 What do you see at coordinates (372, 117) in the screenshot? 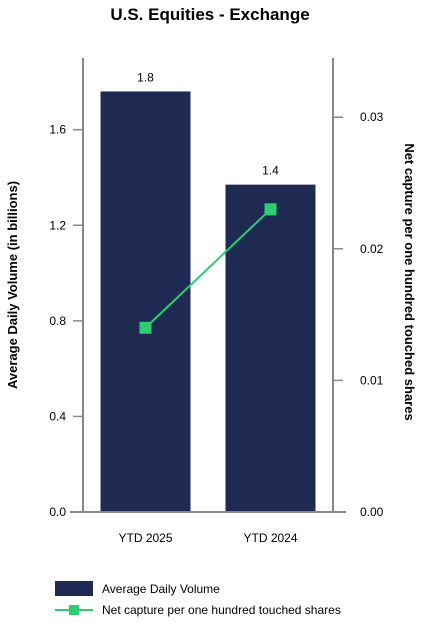
I see `right-tick-label-3: 0.03` at bounding box center [372, 117].